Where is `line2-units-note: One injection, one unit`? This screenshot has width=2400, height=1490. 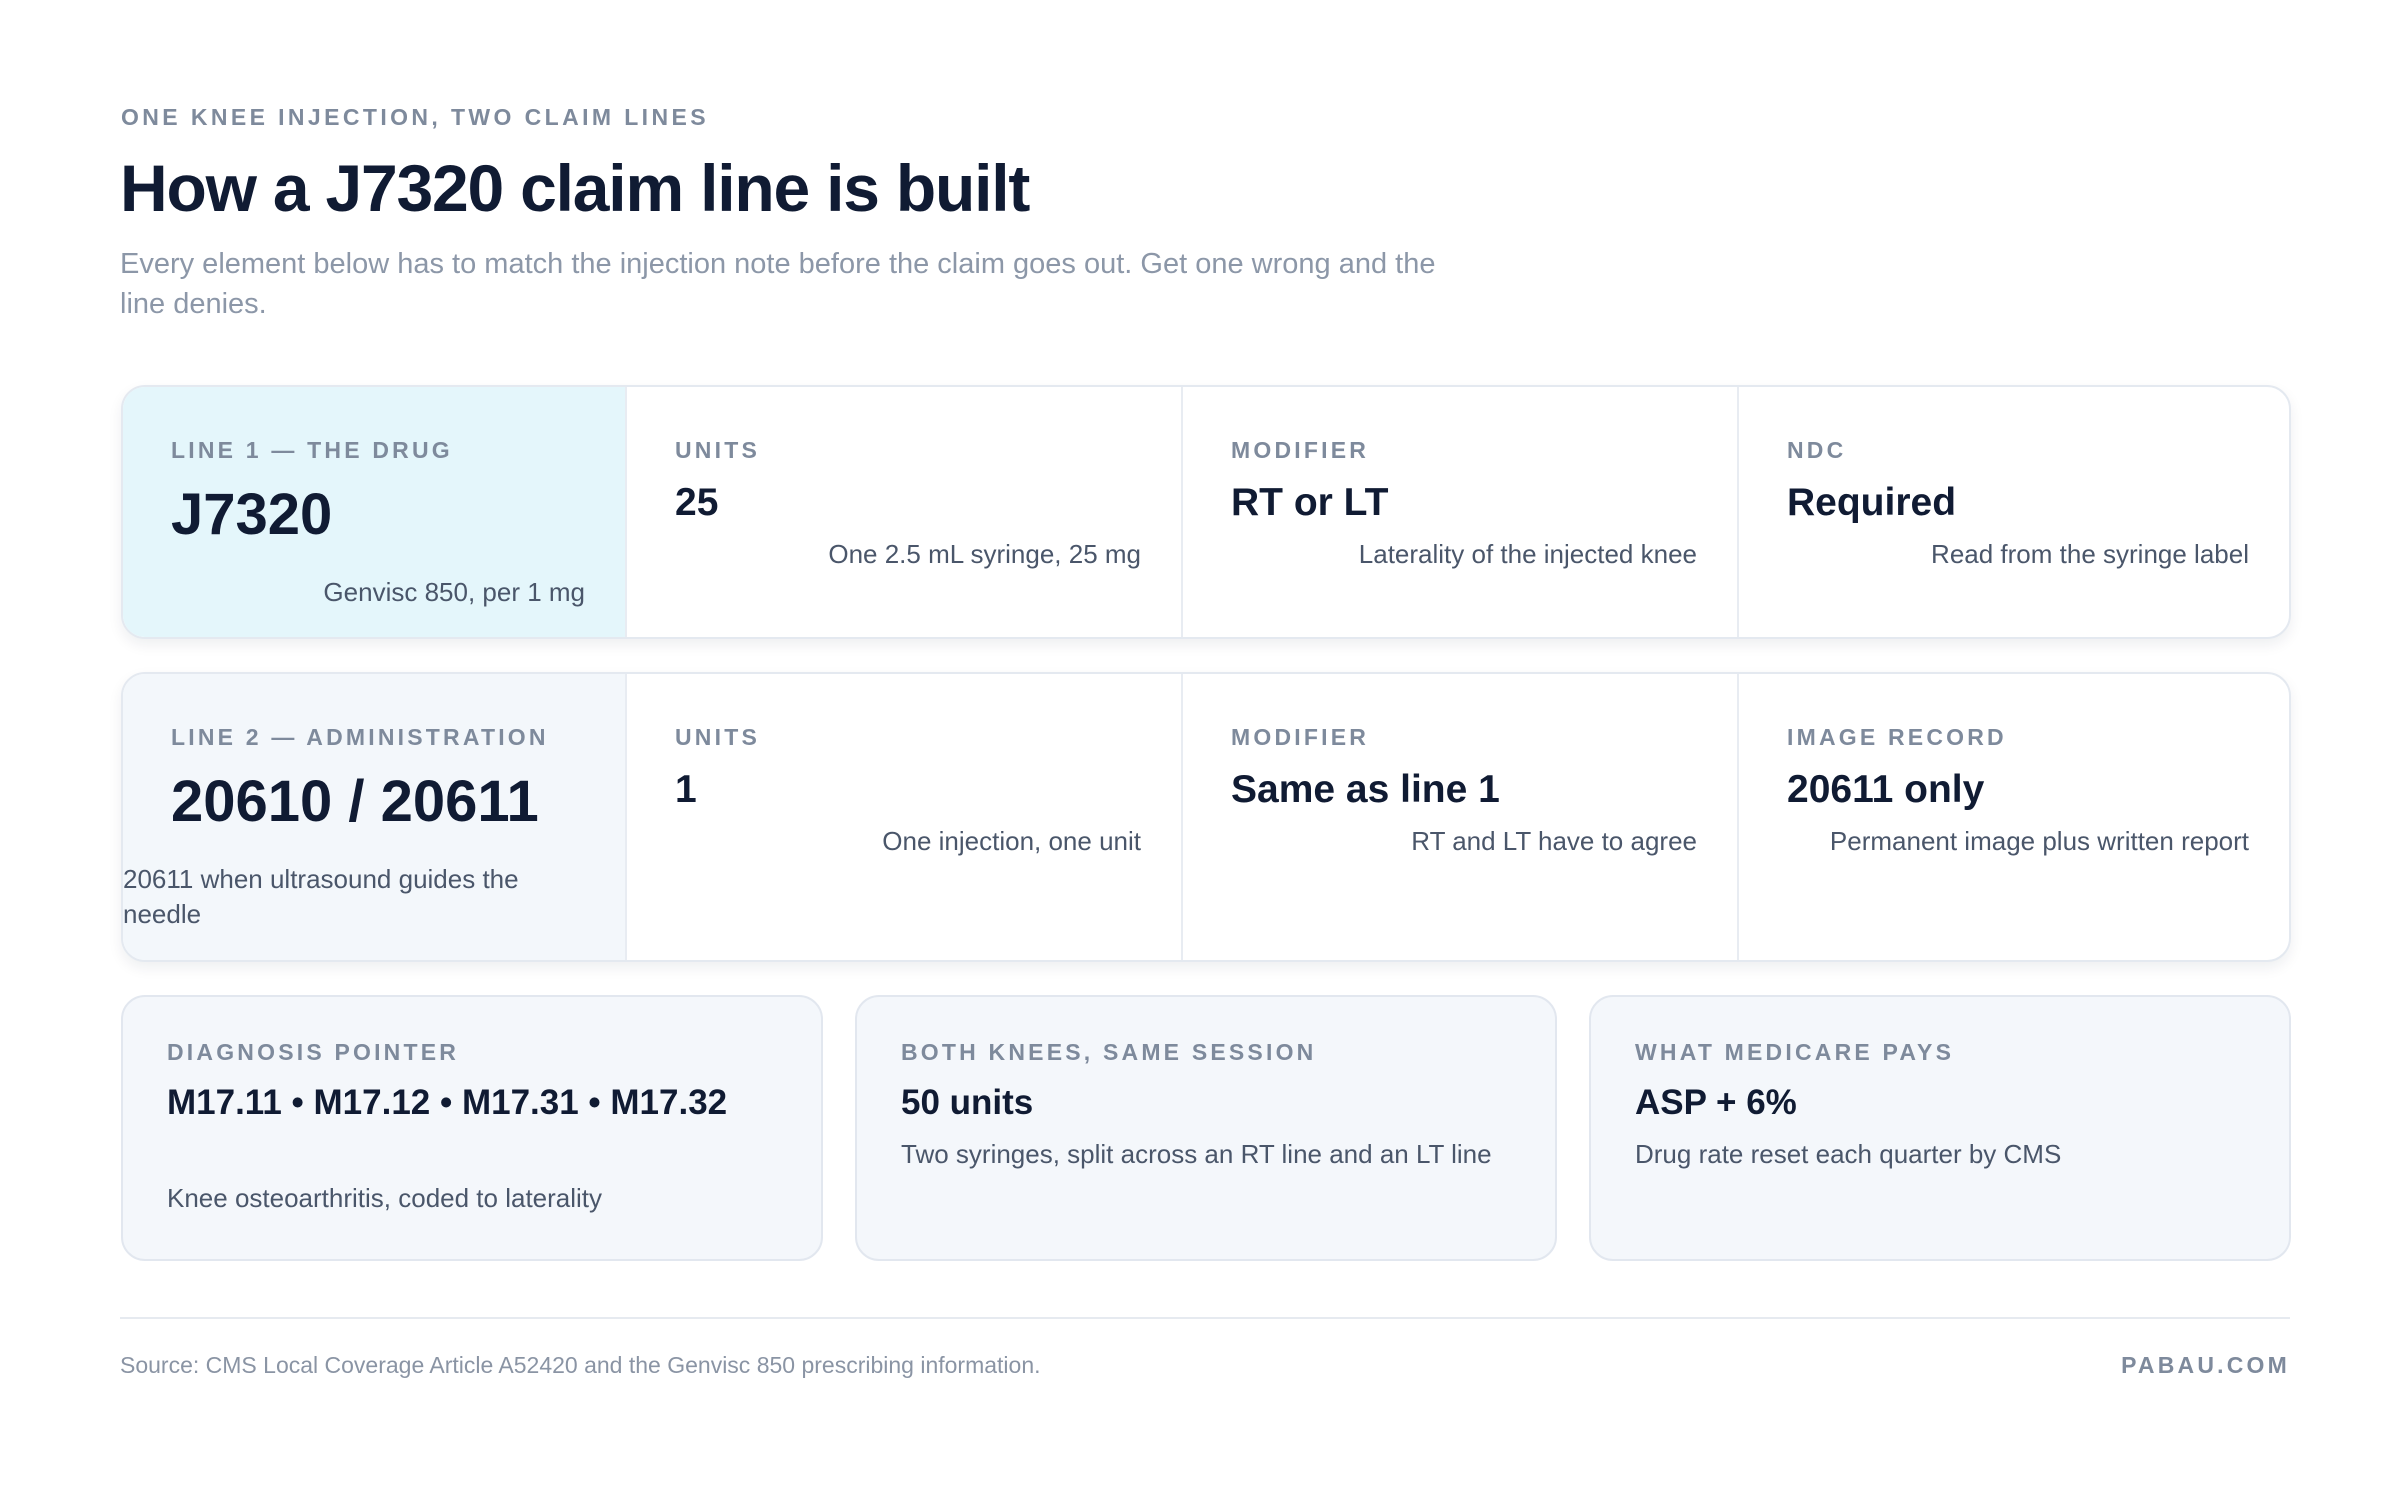
line2-units-note: One injection, one unit is located at coordinates (1011, 841).